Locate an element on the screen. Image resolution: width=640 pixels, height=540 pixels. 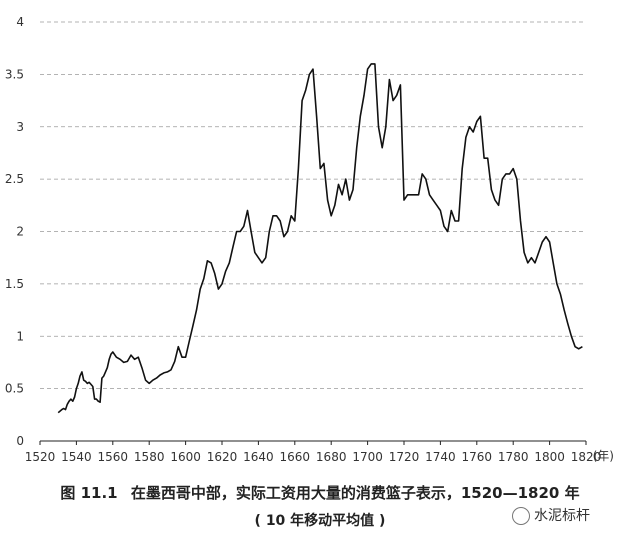
watermark-text: 水泥标杆 is located at coordinates (562, 516).